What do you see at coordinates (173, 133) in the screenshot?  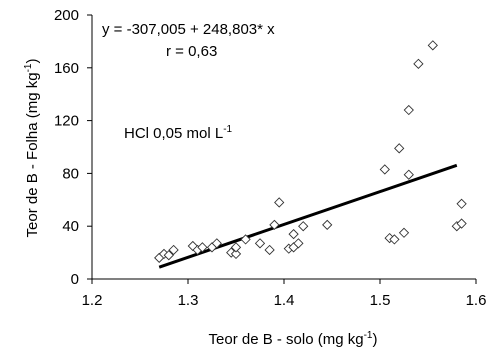 I see `treatment-text: HCl 0,05 mol L` at bounding box center [173, 133].